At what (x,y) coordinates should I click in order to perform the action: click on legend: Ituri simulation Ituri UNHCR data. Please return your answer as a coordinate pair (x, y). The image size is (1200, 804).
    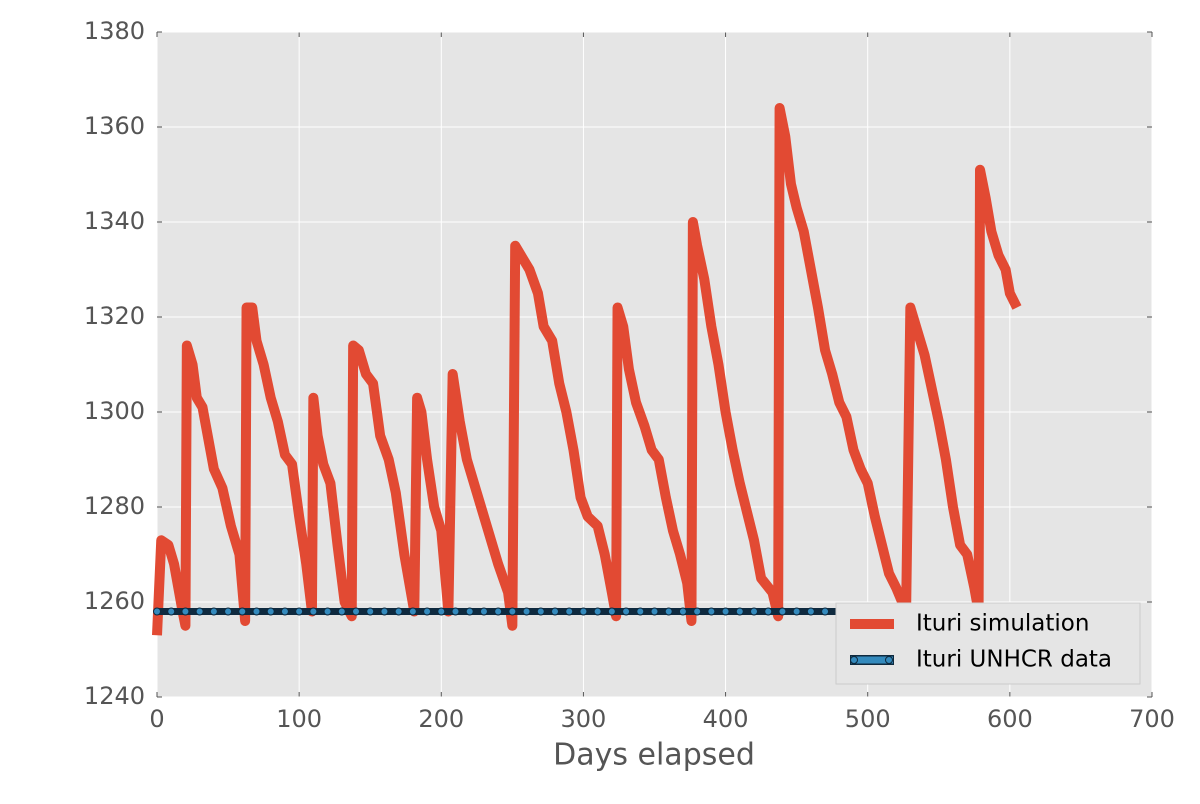
    Looking at the image, I should click on (988, 643).